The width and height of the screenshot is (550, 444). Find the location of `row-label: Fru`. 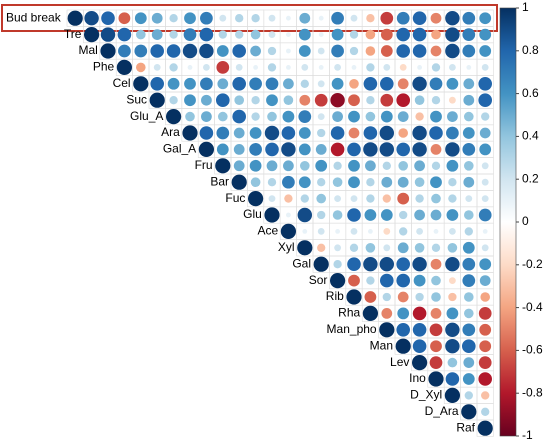

row-label: Fru is located at coordinates (204, 165).